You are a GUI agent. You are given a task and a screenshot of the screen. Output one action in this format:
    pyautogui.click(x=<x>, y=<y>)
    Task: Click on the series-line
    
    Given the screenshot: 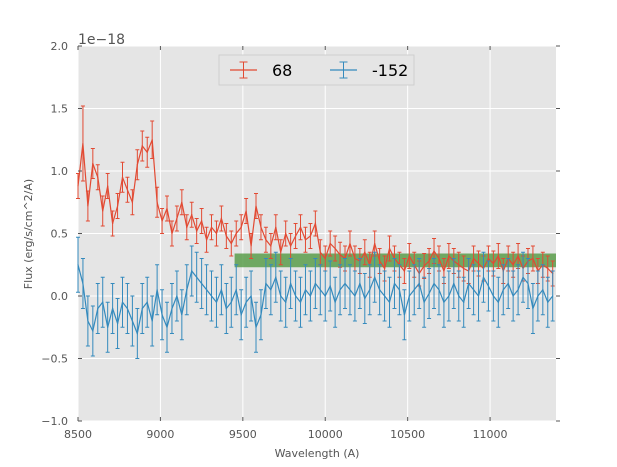 What is the action you would take?
    pyautogui.click(x=315, y=300)
    